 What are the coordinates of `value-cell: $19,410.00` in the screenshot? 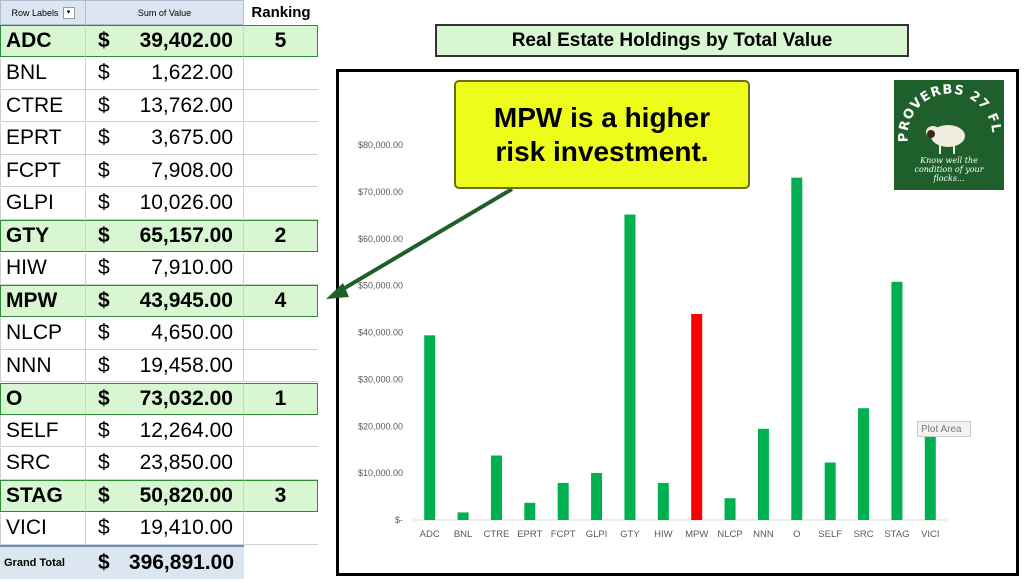 It's located at (165, 528).